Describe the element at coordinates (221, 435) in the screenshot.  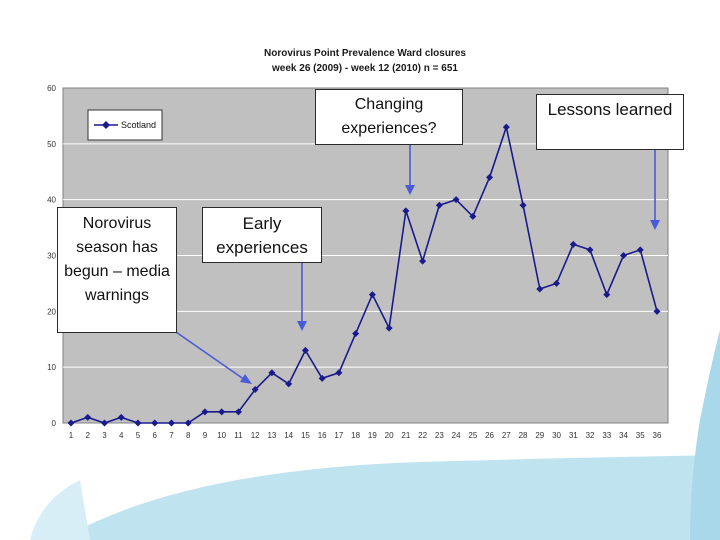
I see `x-tick-label: 10` at that location.